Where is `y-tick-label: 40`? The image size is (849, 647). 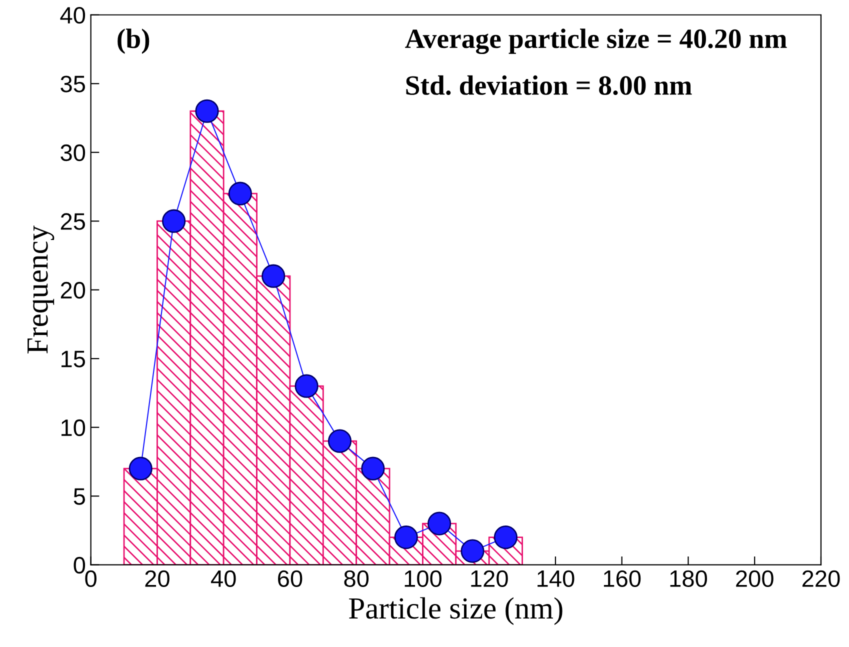
y-tick-label: 40 is located at coordinates (73, 15).